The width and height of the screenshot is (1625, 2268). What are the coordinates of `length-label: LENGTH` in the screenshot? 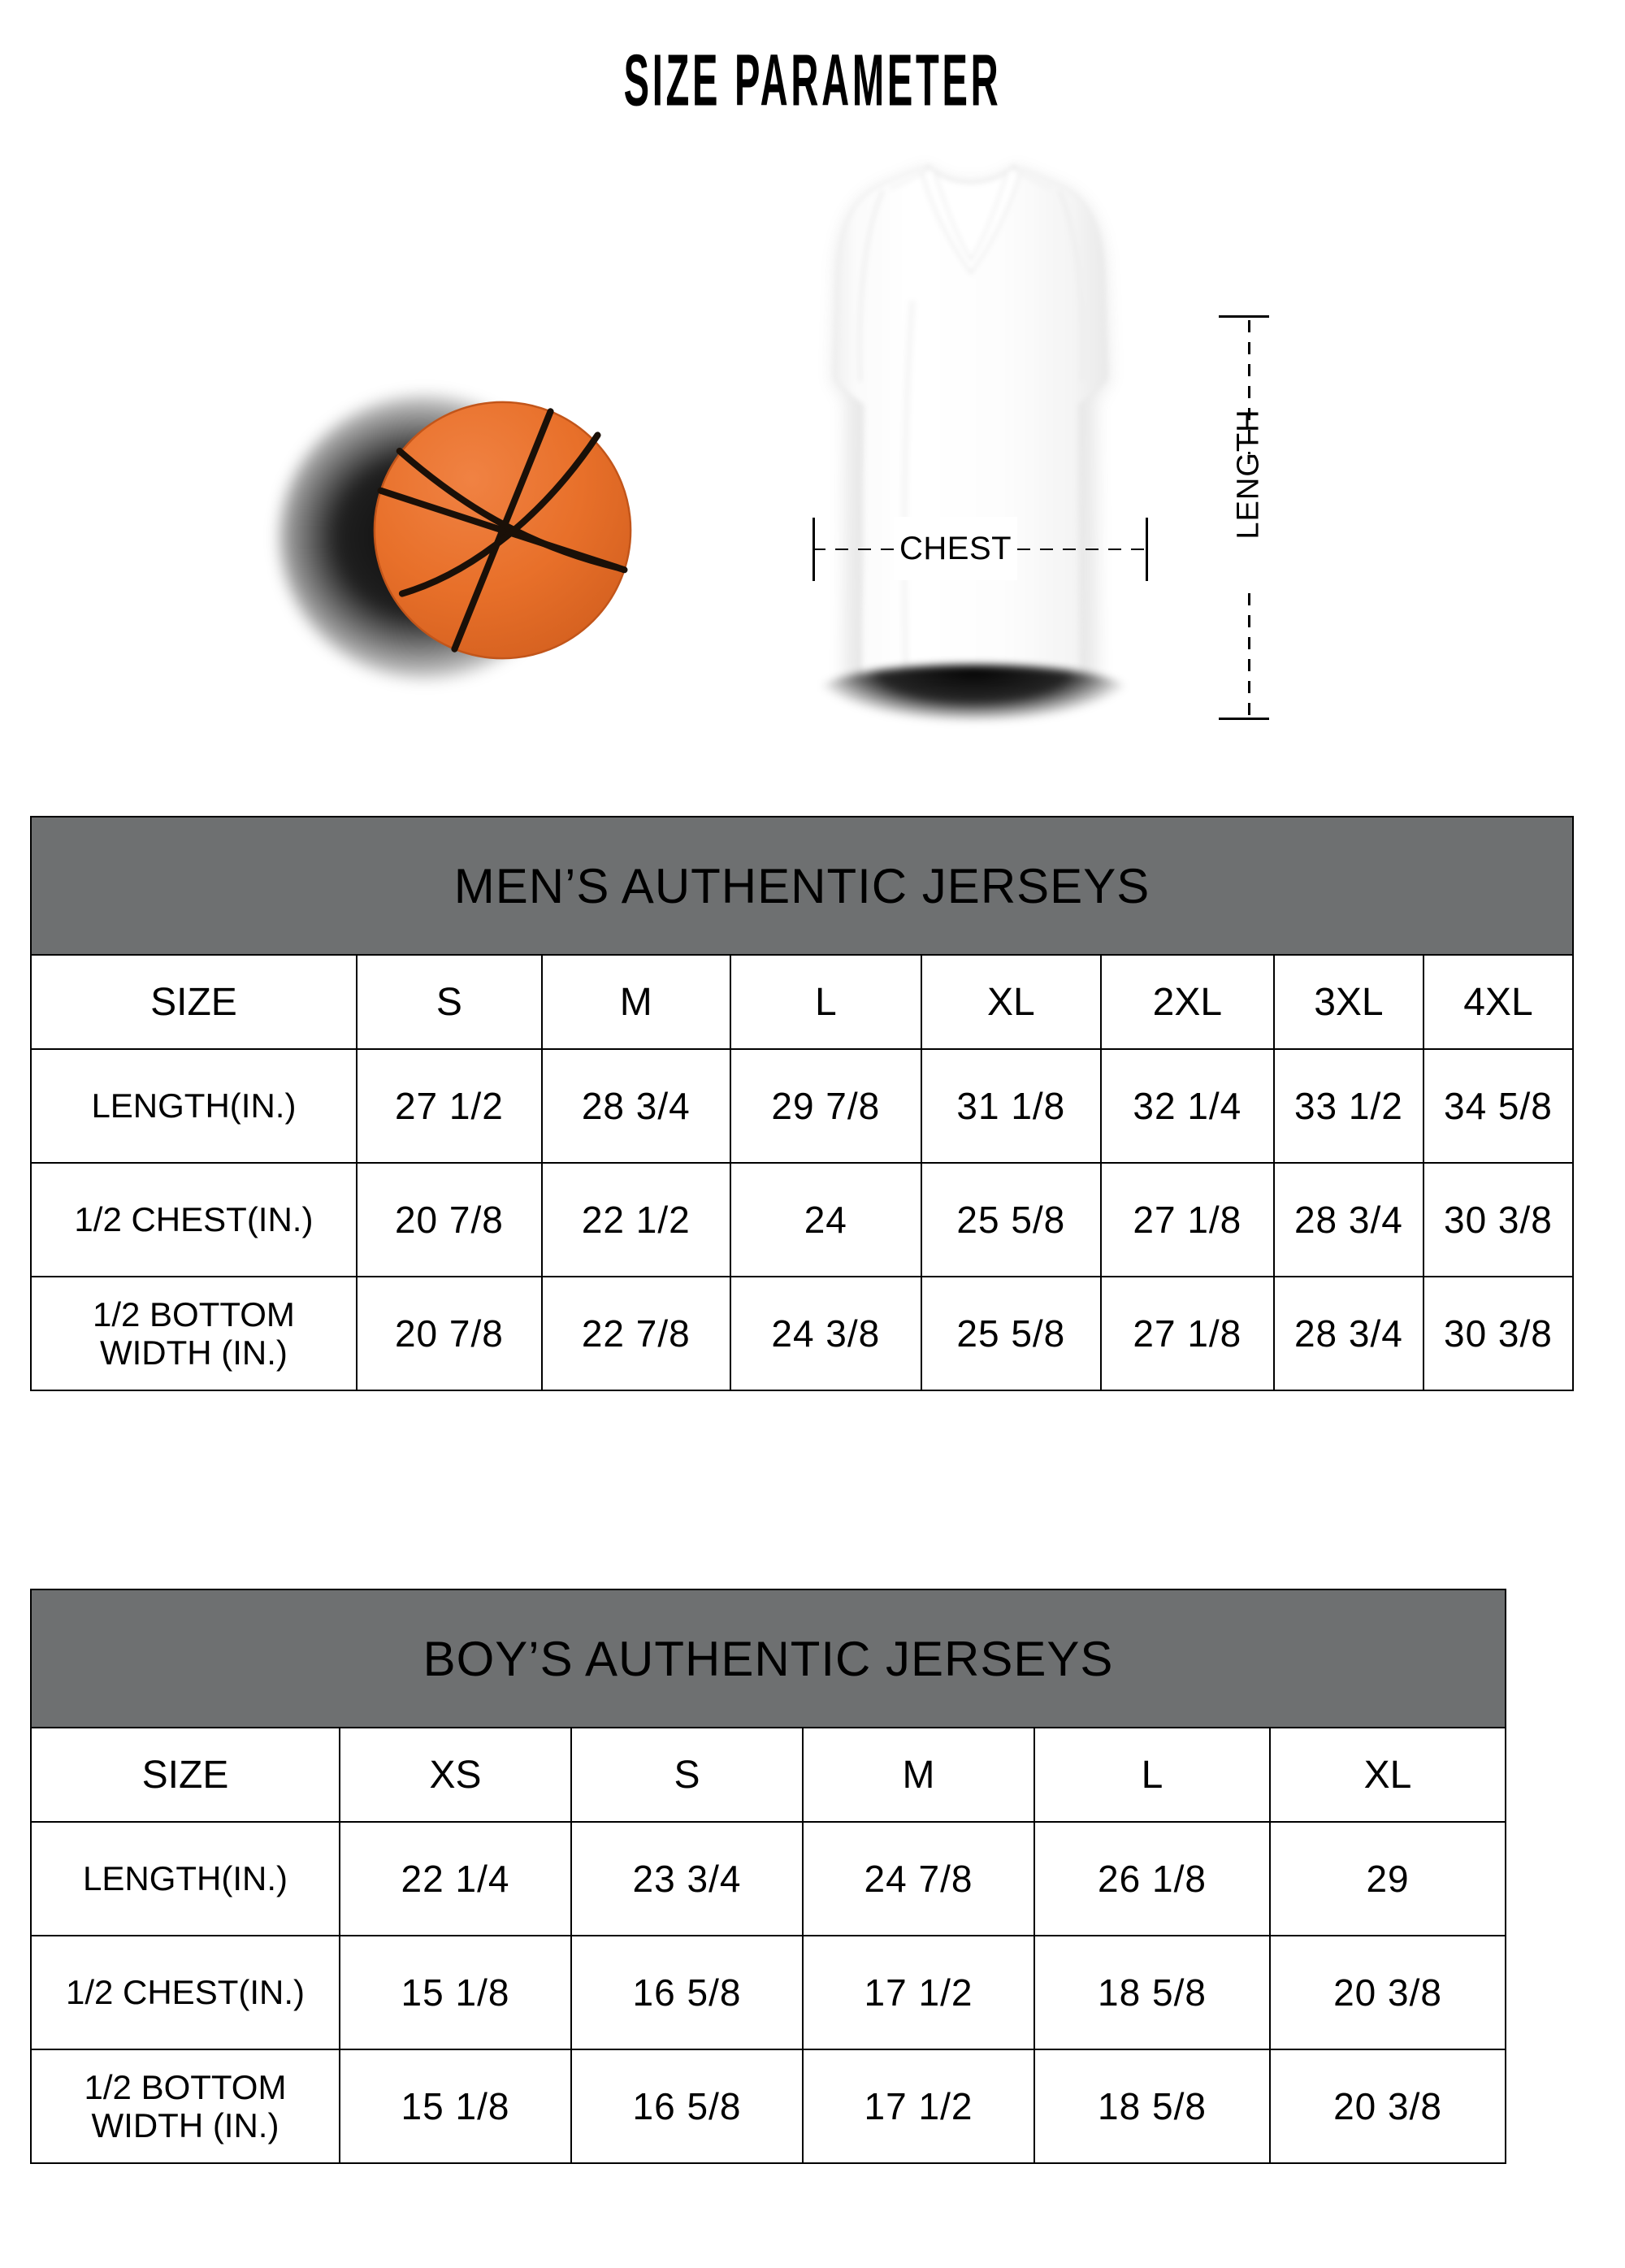 It's located at (1248, 474).